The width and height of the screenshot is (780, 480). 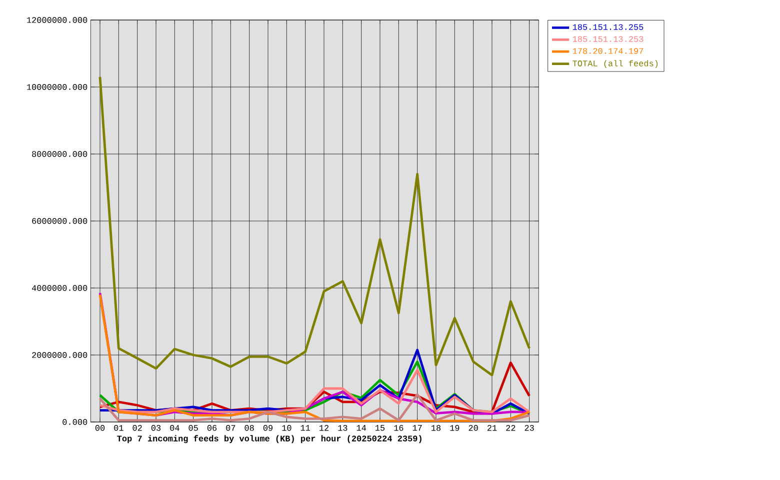 What do you see at coordinates (57, 20) in the screenshot?
I see `y-tick-label: 12000000.000` at bounding box center [57, 20].